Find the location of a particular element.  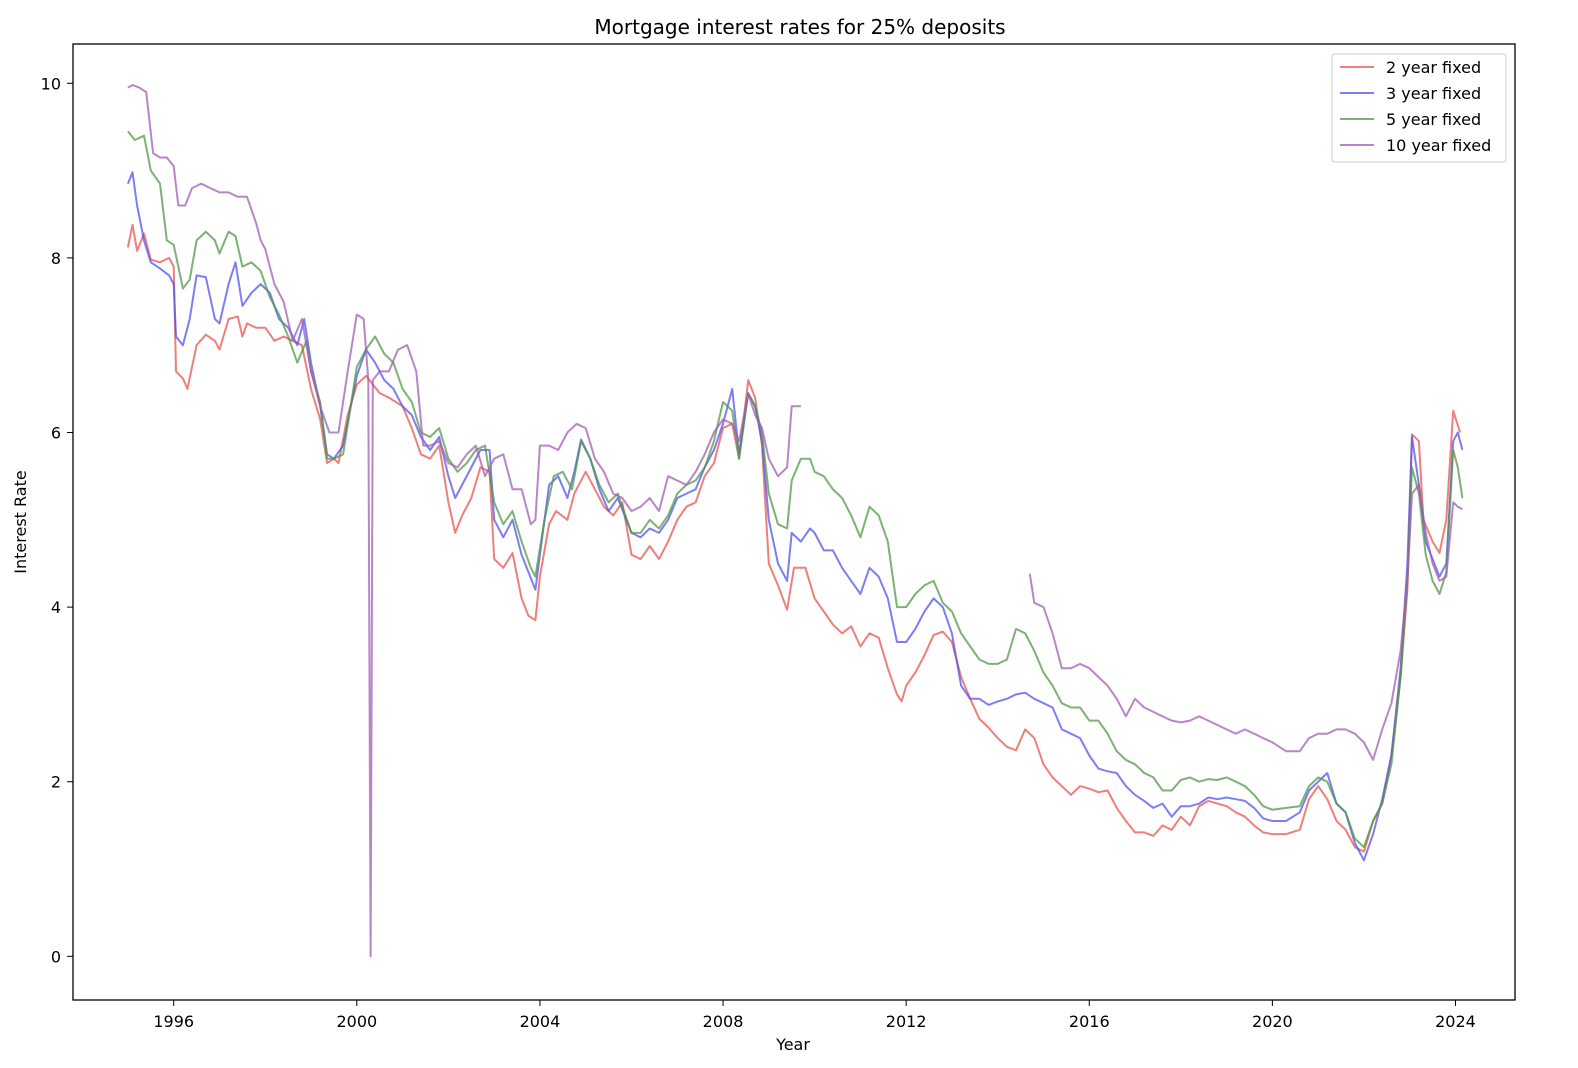

x-tick-label: 1996 is located at coordinates (173, 1021).